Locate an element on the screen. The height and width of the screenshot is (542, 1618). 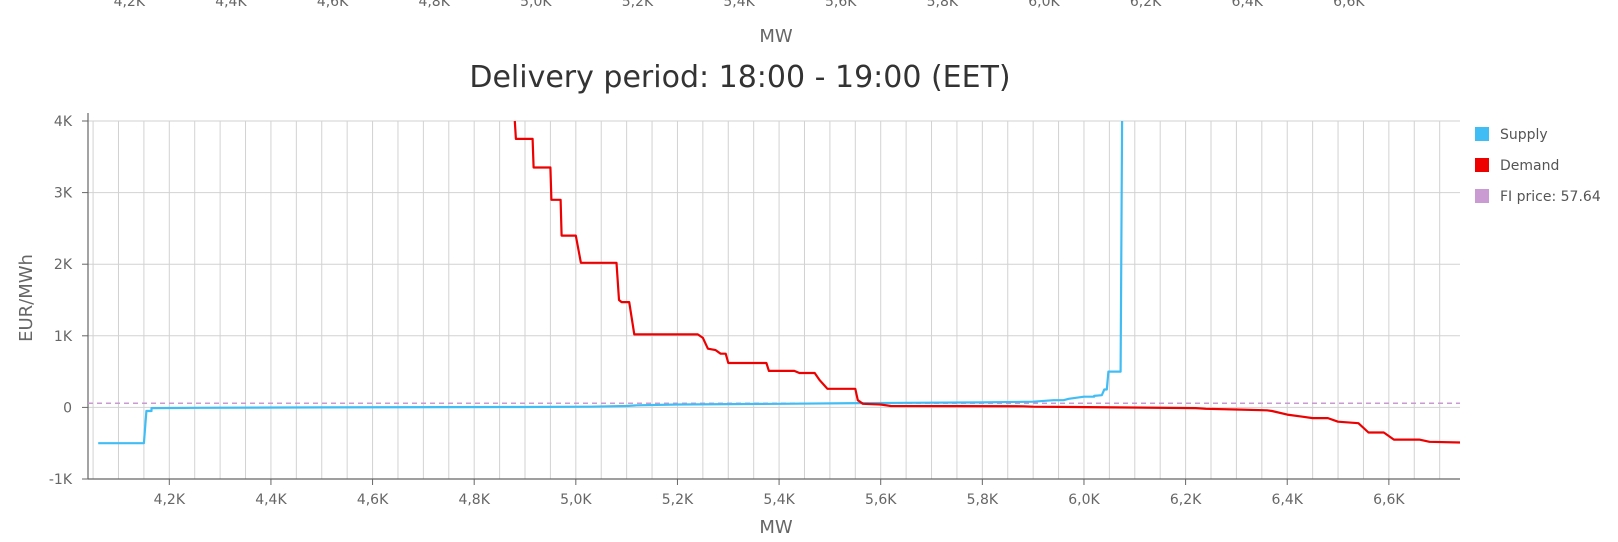
top-strip-tick-label: 6,0K is located at coordinates (1044, 5).